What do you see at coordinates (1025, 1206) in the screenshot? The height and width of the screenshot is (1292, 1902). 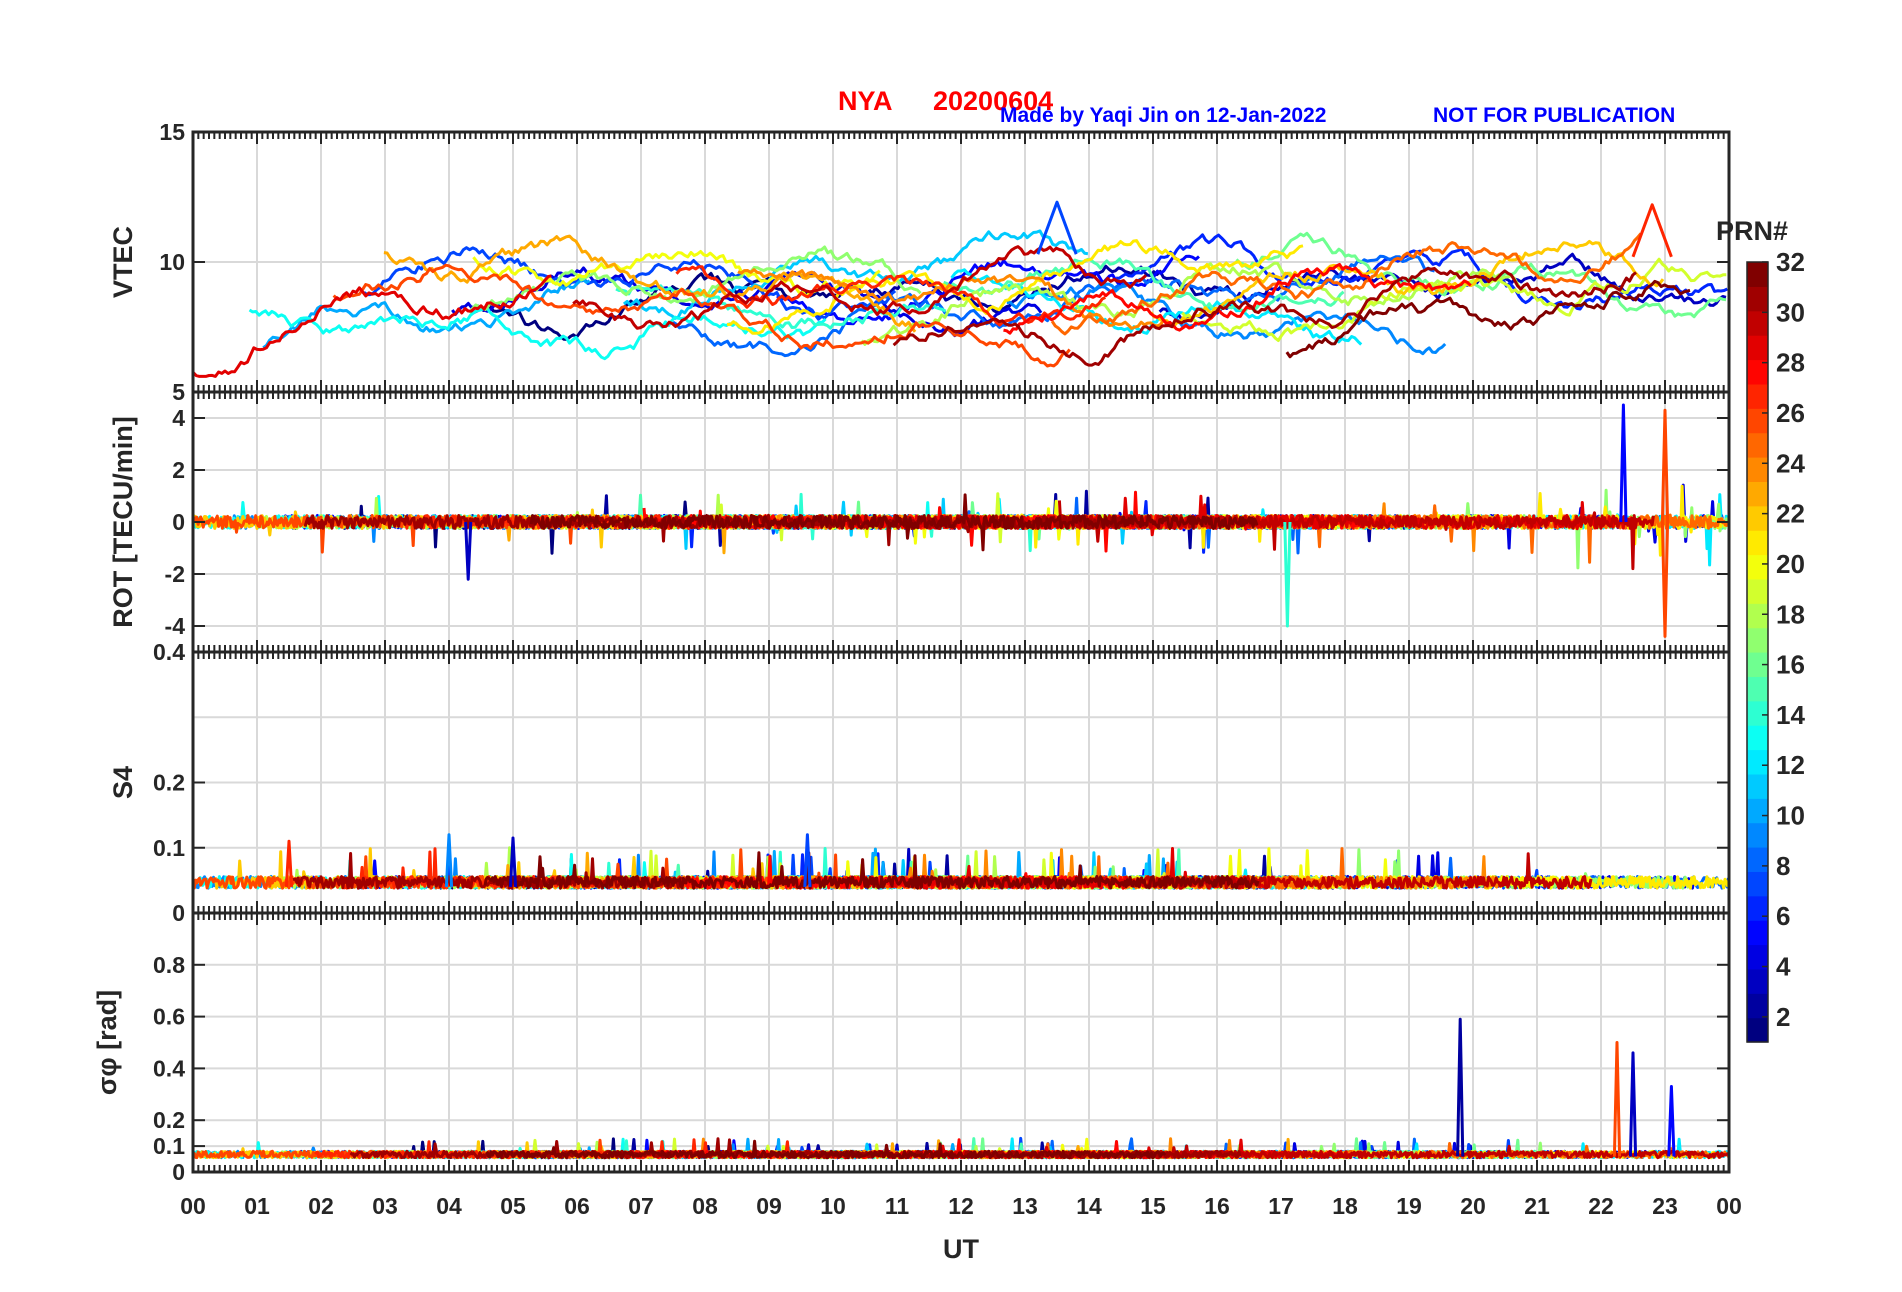 I see `x-tick-label: 13` at bounding box center [1025, 1206].